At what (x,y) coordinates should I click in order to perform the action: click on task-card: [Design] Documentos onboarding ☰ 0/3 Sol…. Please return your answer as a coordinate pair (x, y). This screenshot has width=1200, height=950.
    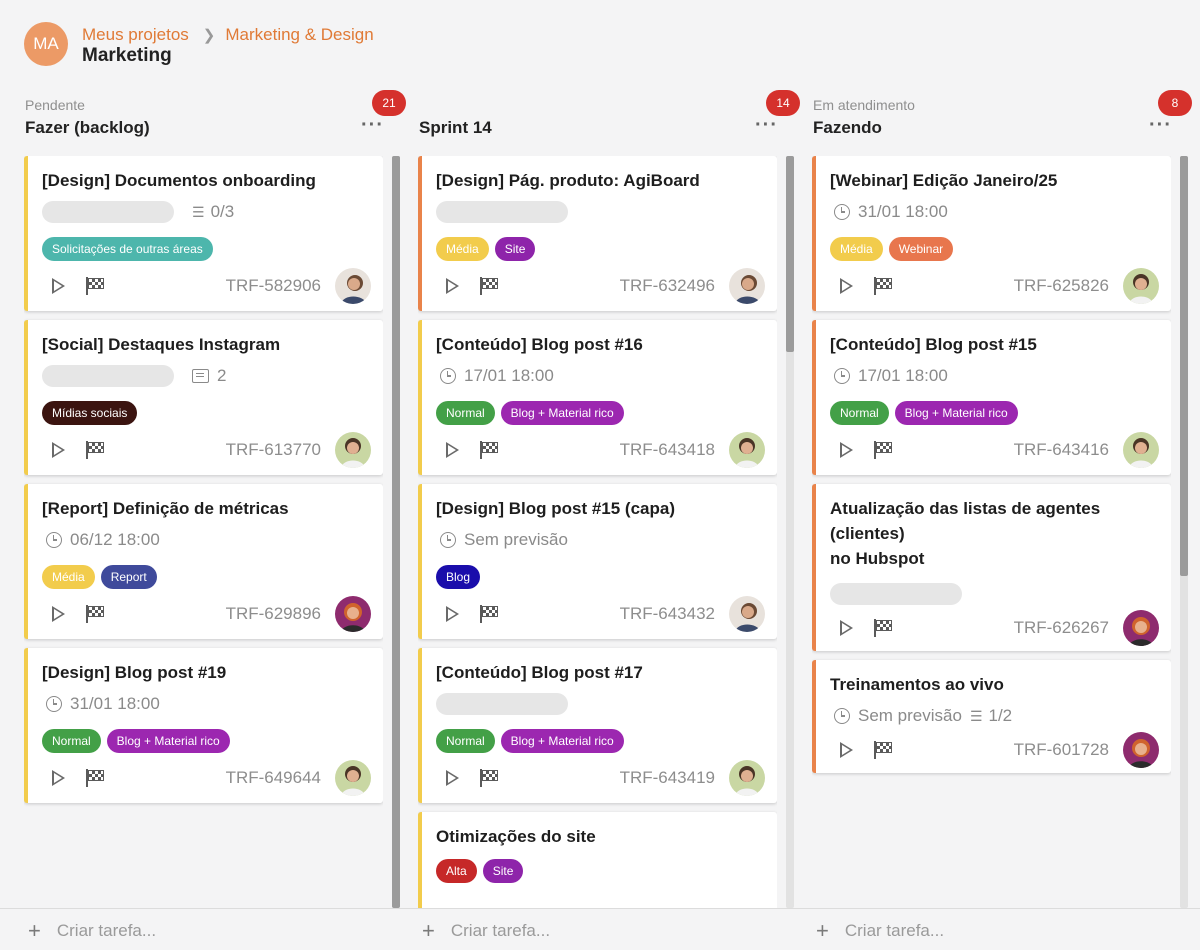
    Looking at the image, I should click on (203, 233).